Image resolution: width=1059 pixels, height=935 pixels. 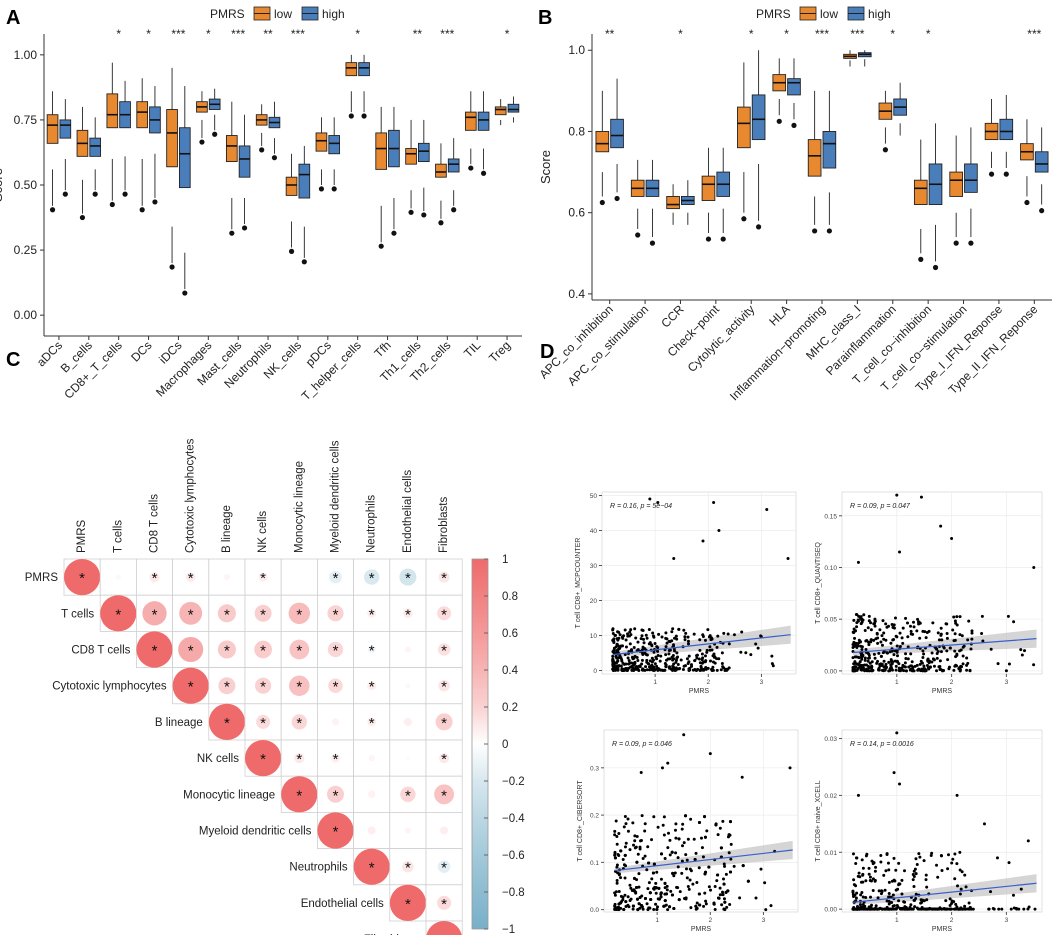 What do you see at coordinates (830, 516) in the screenshot?
I see `y-tick-label: 0.15` at bounding box center [830, 516].